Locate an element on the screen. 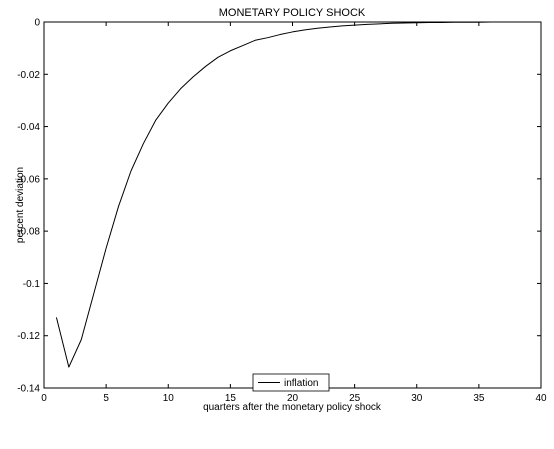 This screenshot has width=554, height=449. x-tick-label: 20 is located at coordinates (293, 398).